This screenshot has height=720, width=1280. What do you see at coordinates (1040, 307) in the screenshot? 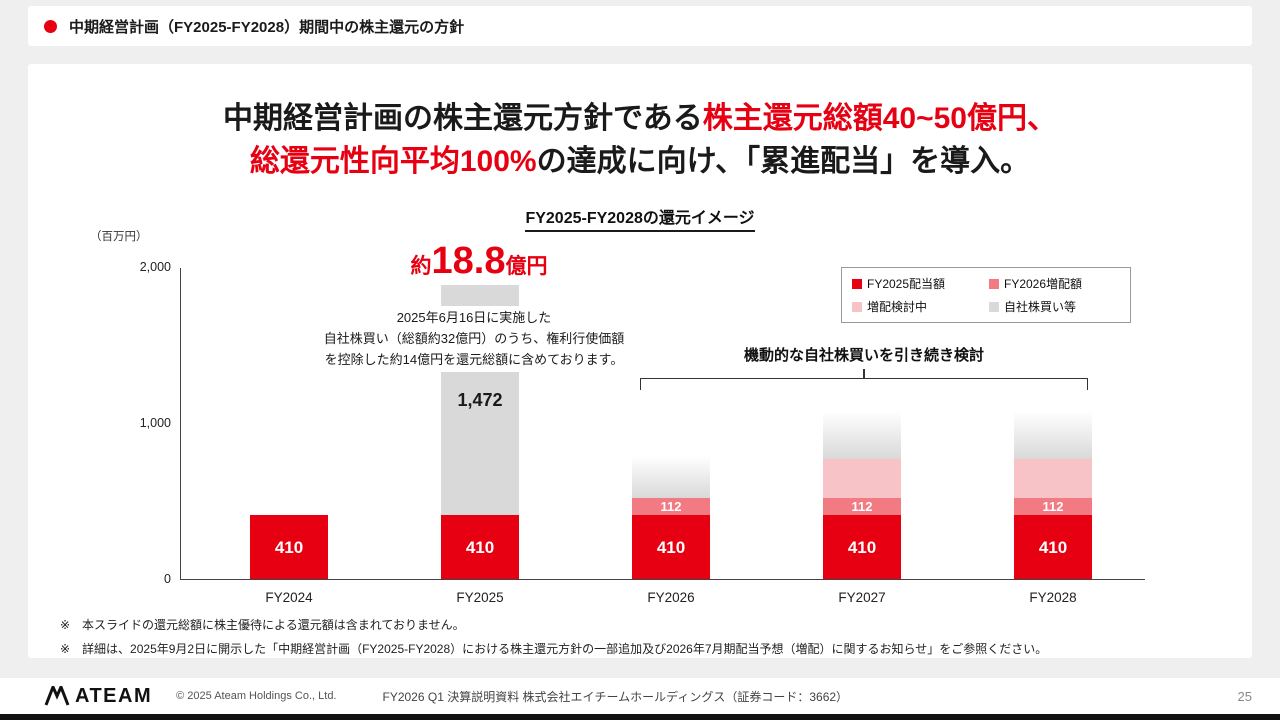
I see `legend-label: 自社株買い等` at bounding box center [1040, 307].